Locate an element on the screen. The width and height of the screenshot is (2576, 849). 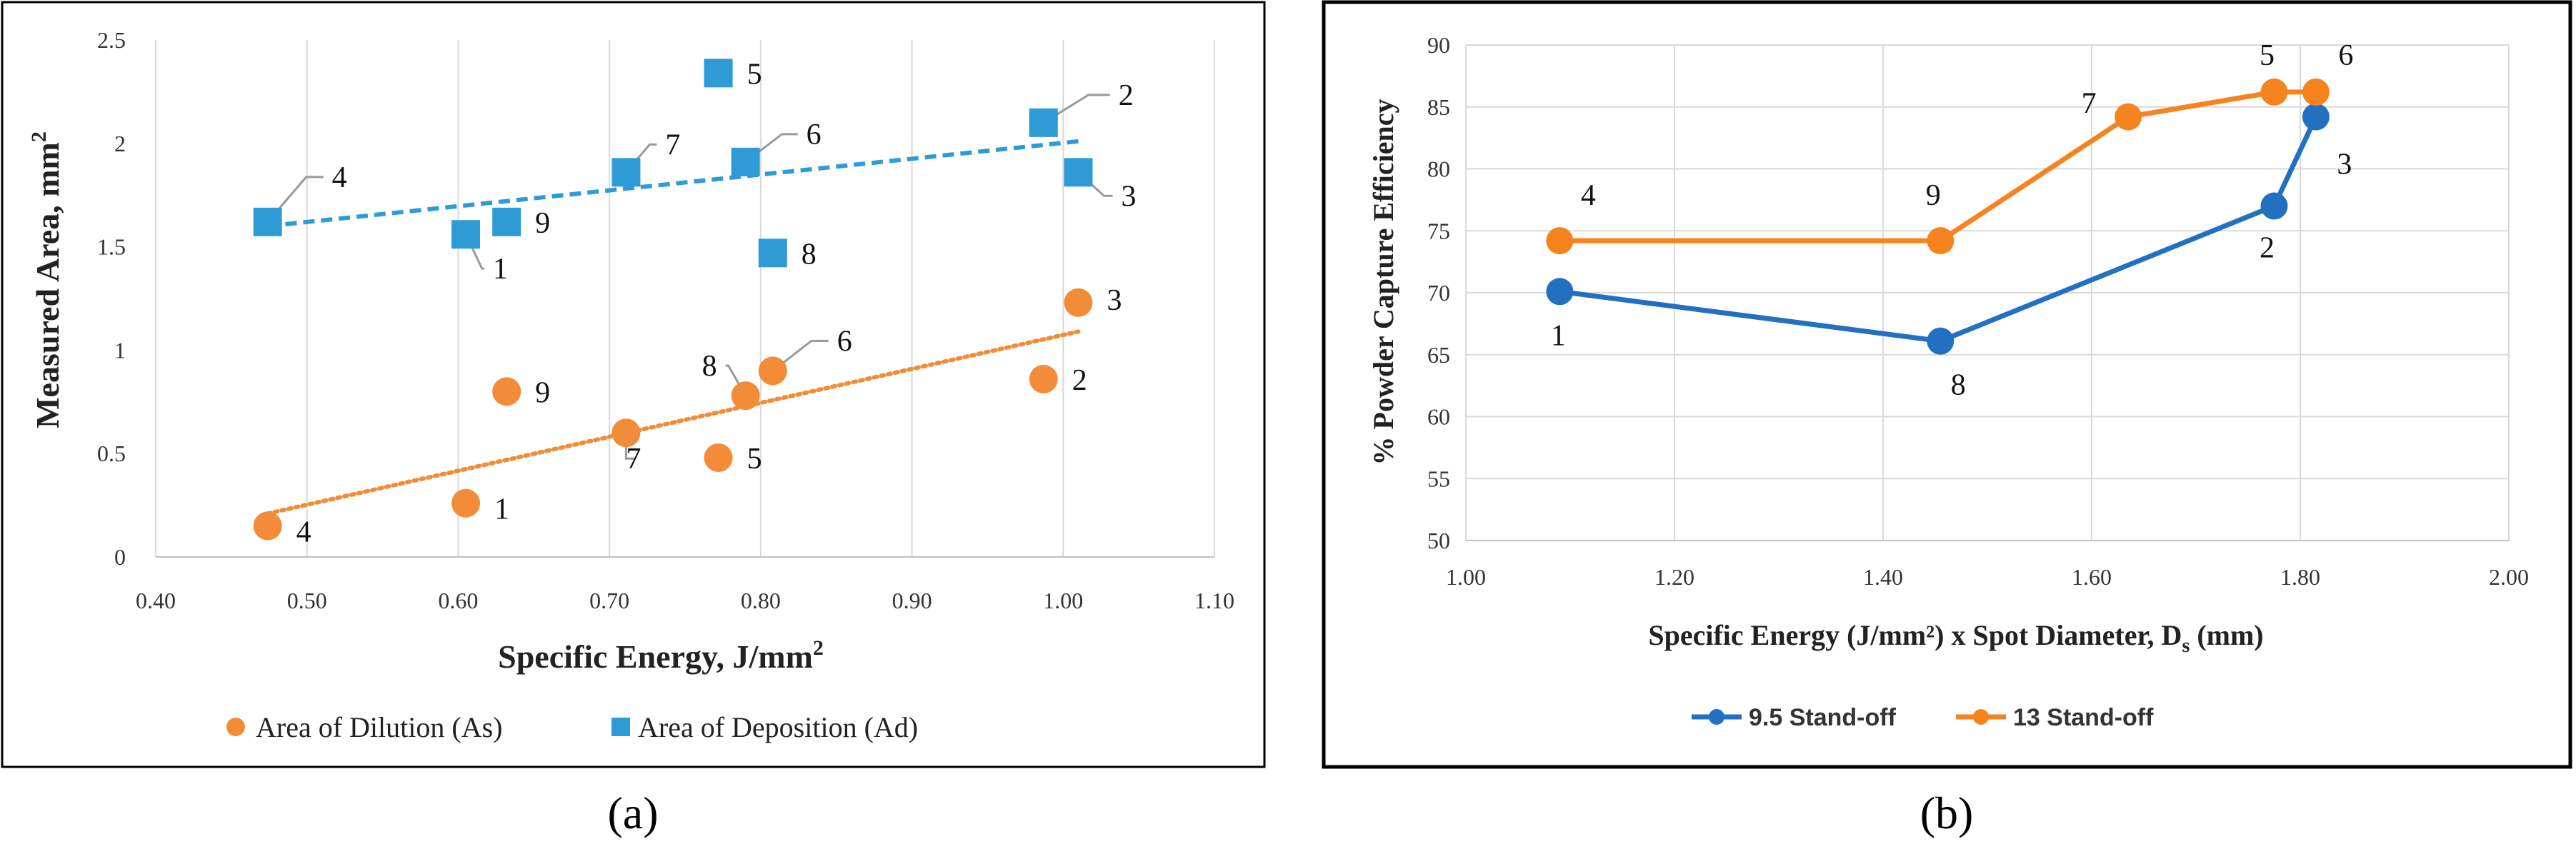
chart-a-ytick-label: 1.5 is located at coordinates (112, 247).